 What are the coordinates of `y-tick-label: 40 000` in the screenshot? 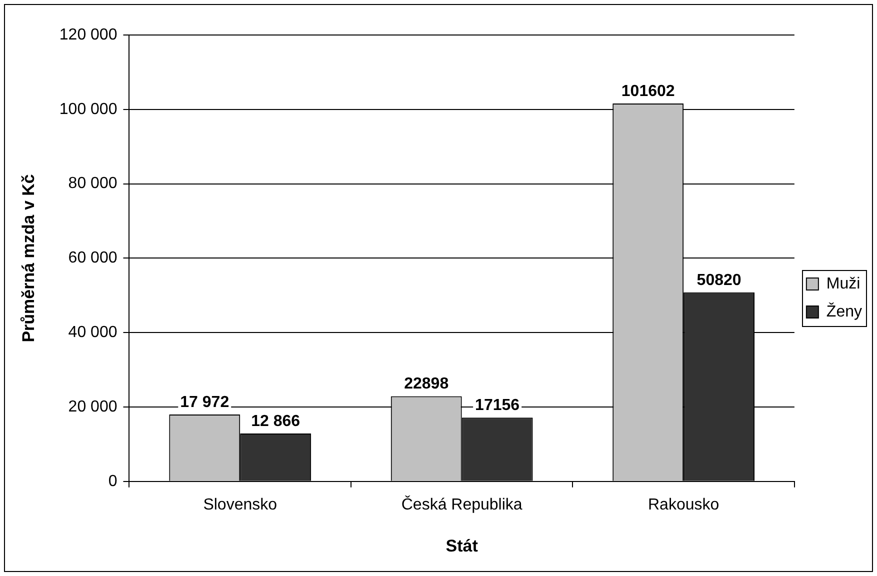 It's located at (93, 333).